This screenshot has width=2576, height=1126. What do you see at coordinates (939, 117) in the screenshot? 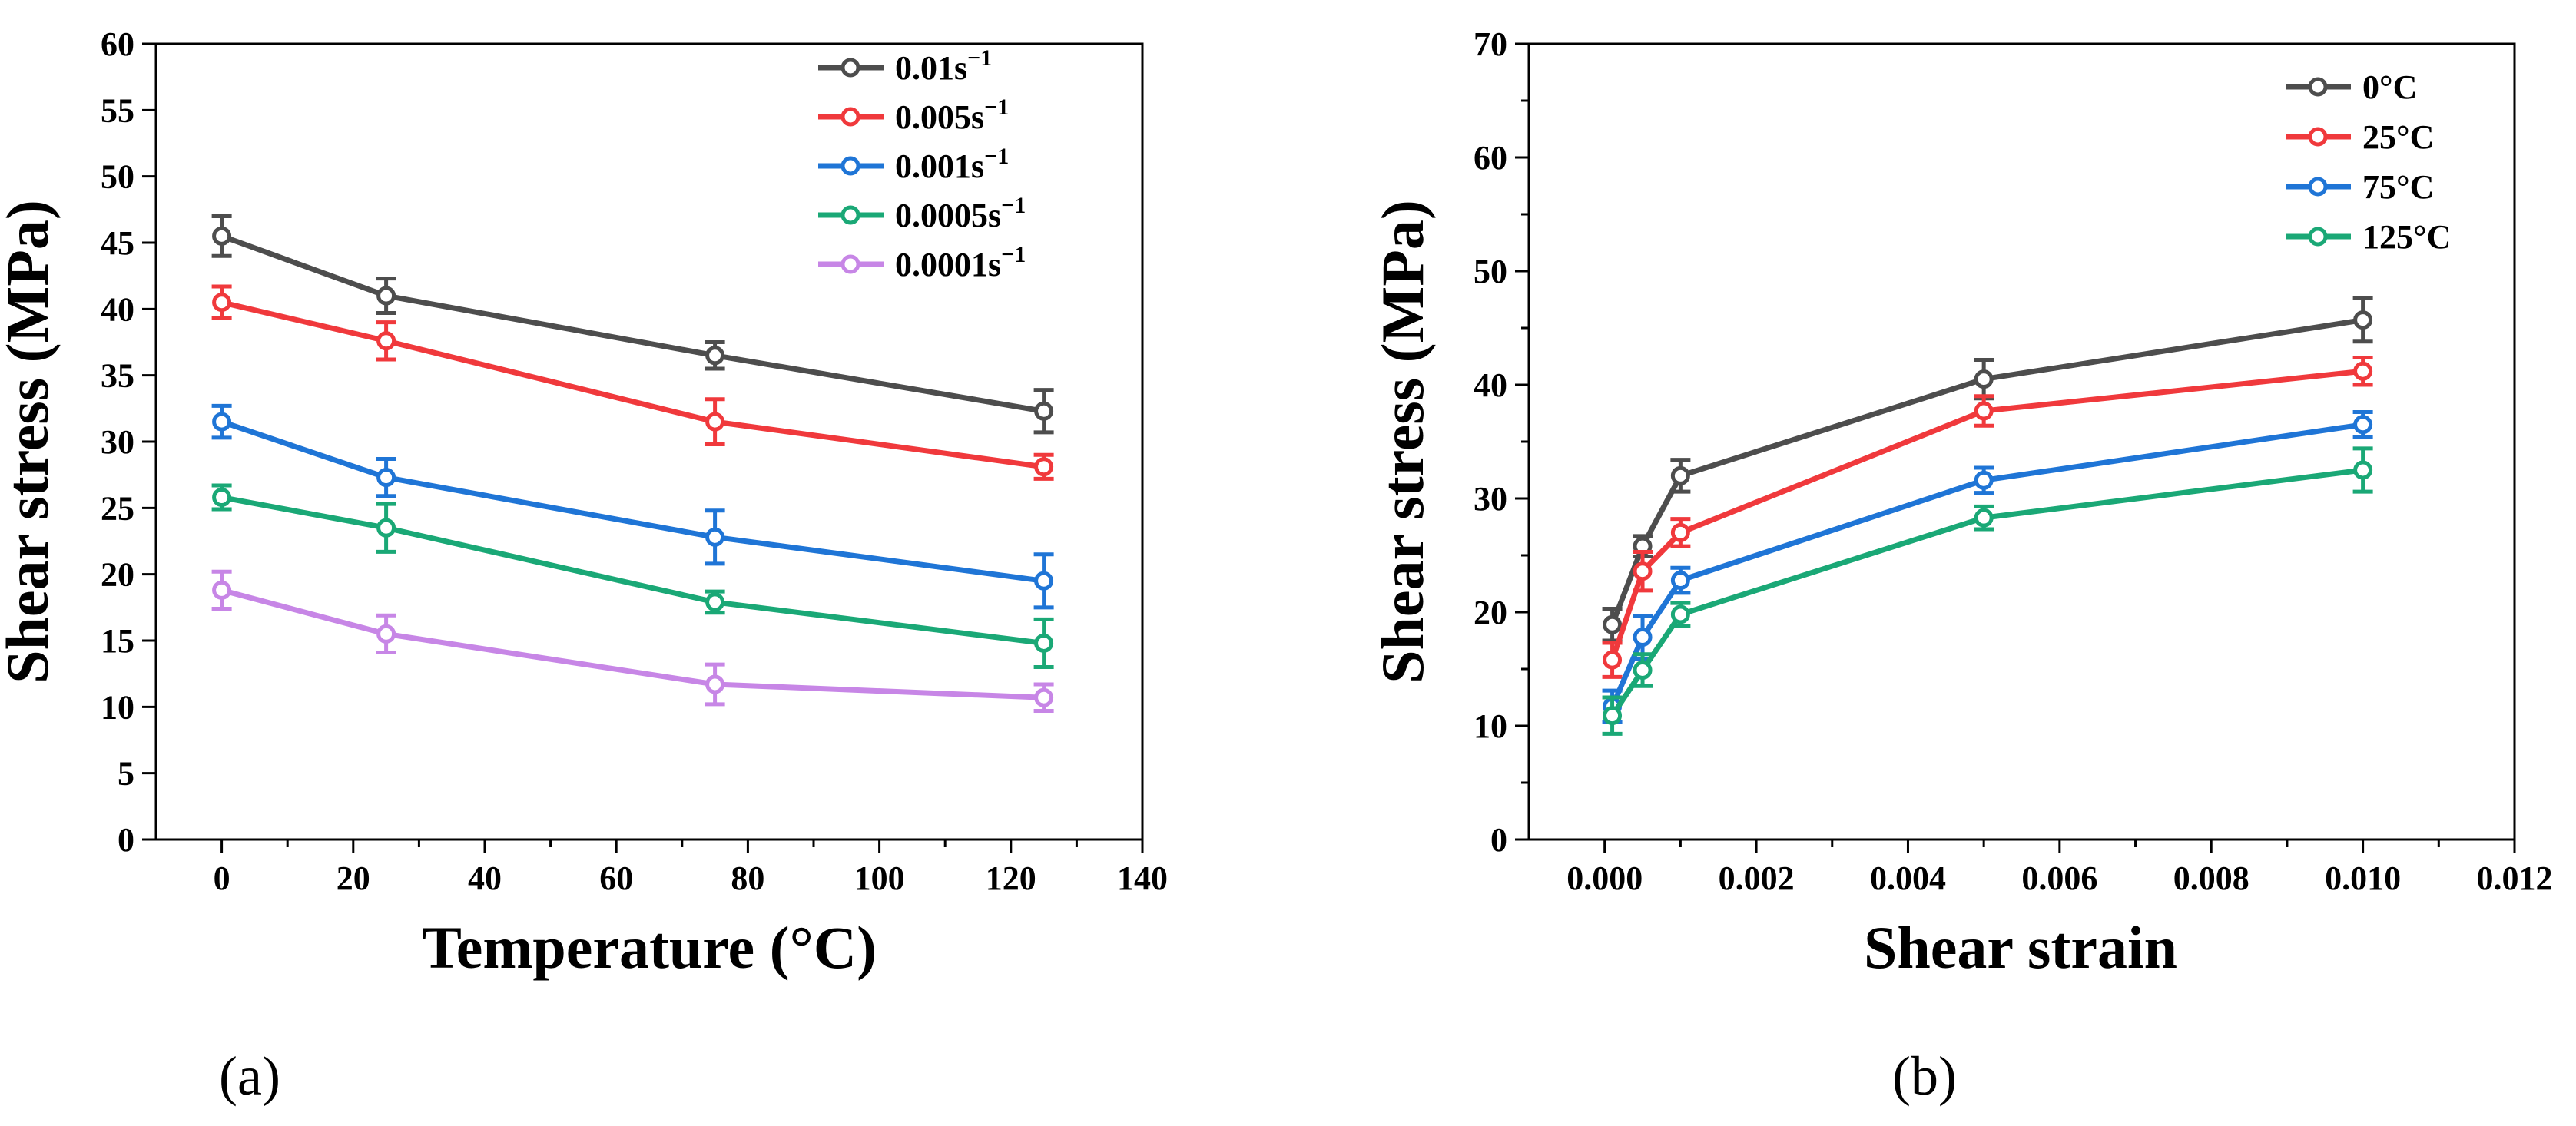
I see `legend-label-text: 0.005s` at bounding box center [939, 117].